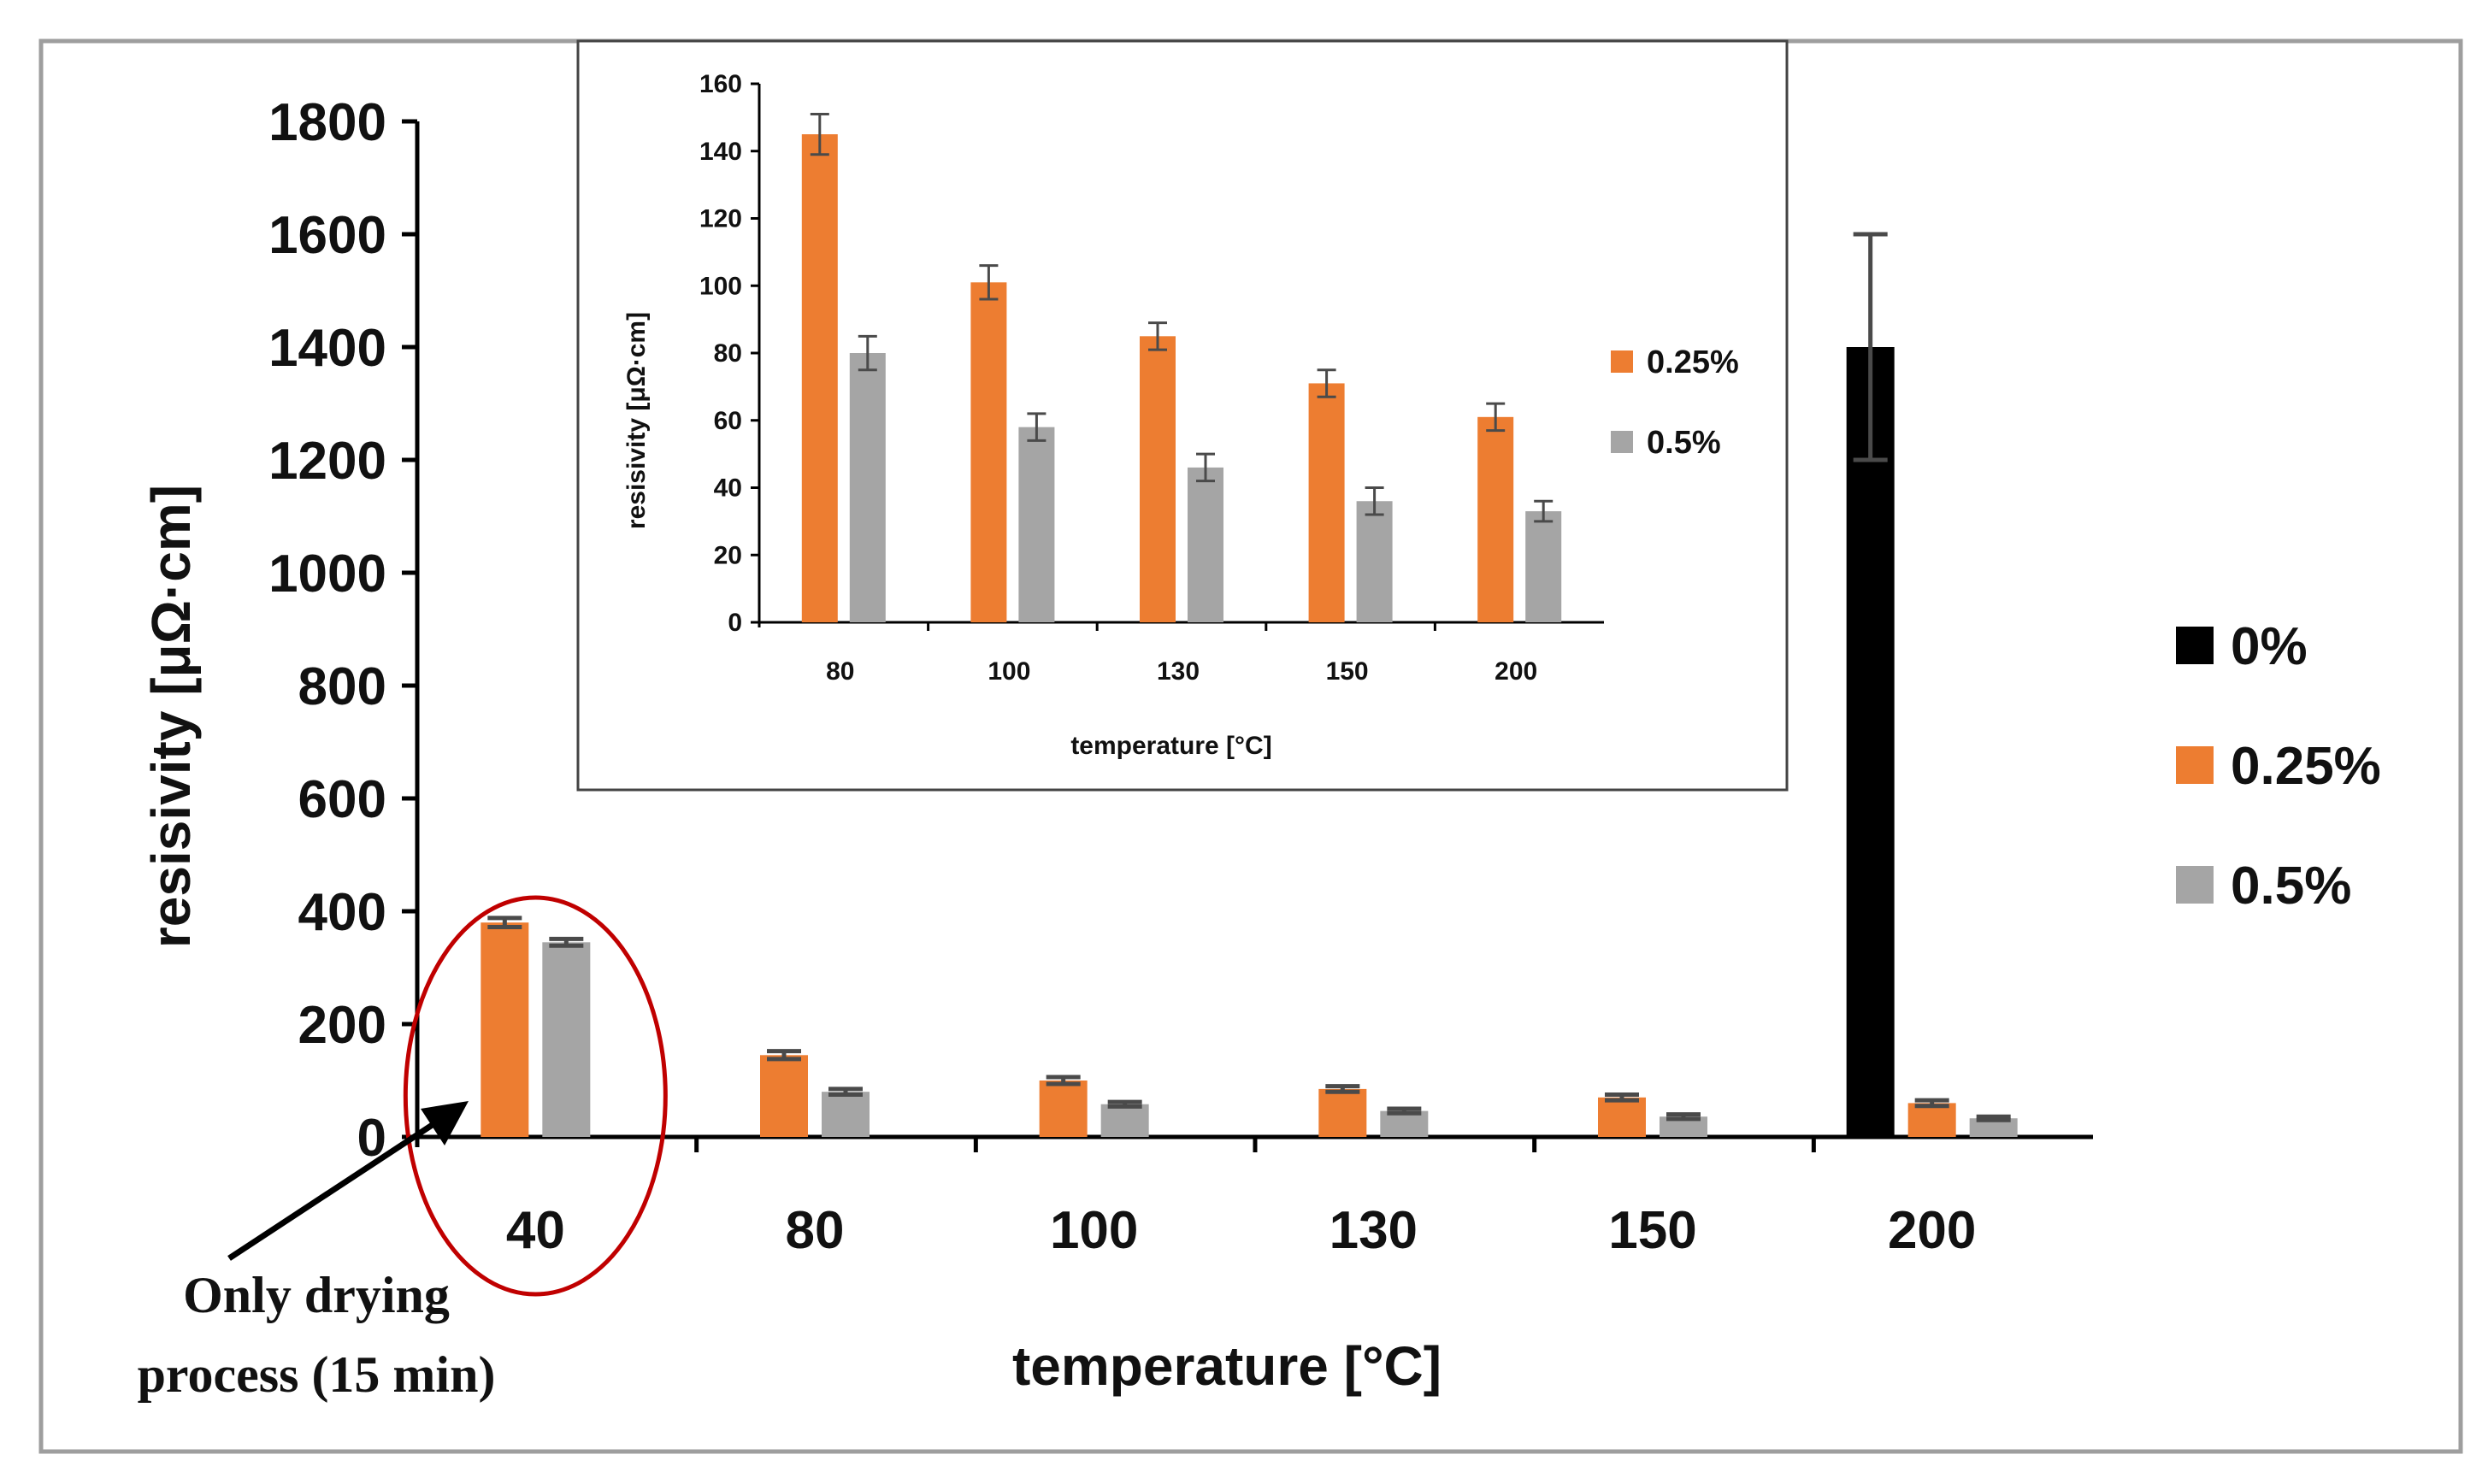 The image size is (2488, 1484). I want to click on main-legend-item-0pct: 0%, so click(2242, 646).